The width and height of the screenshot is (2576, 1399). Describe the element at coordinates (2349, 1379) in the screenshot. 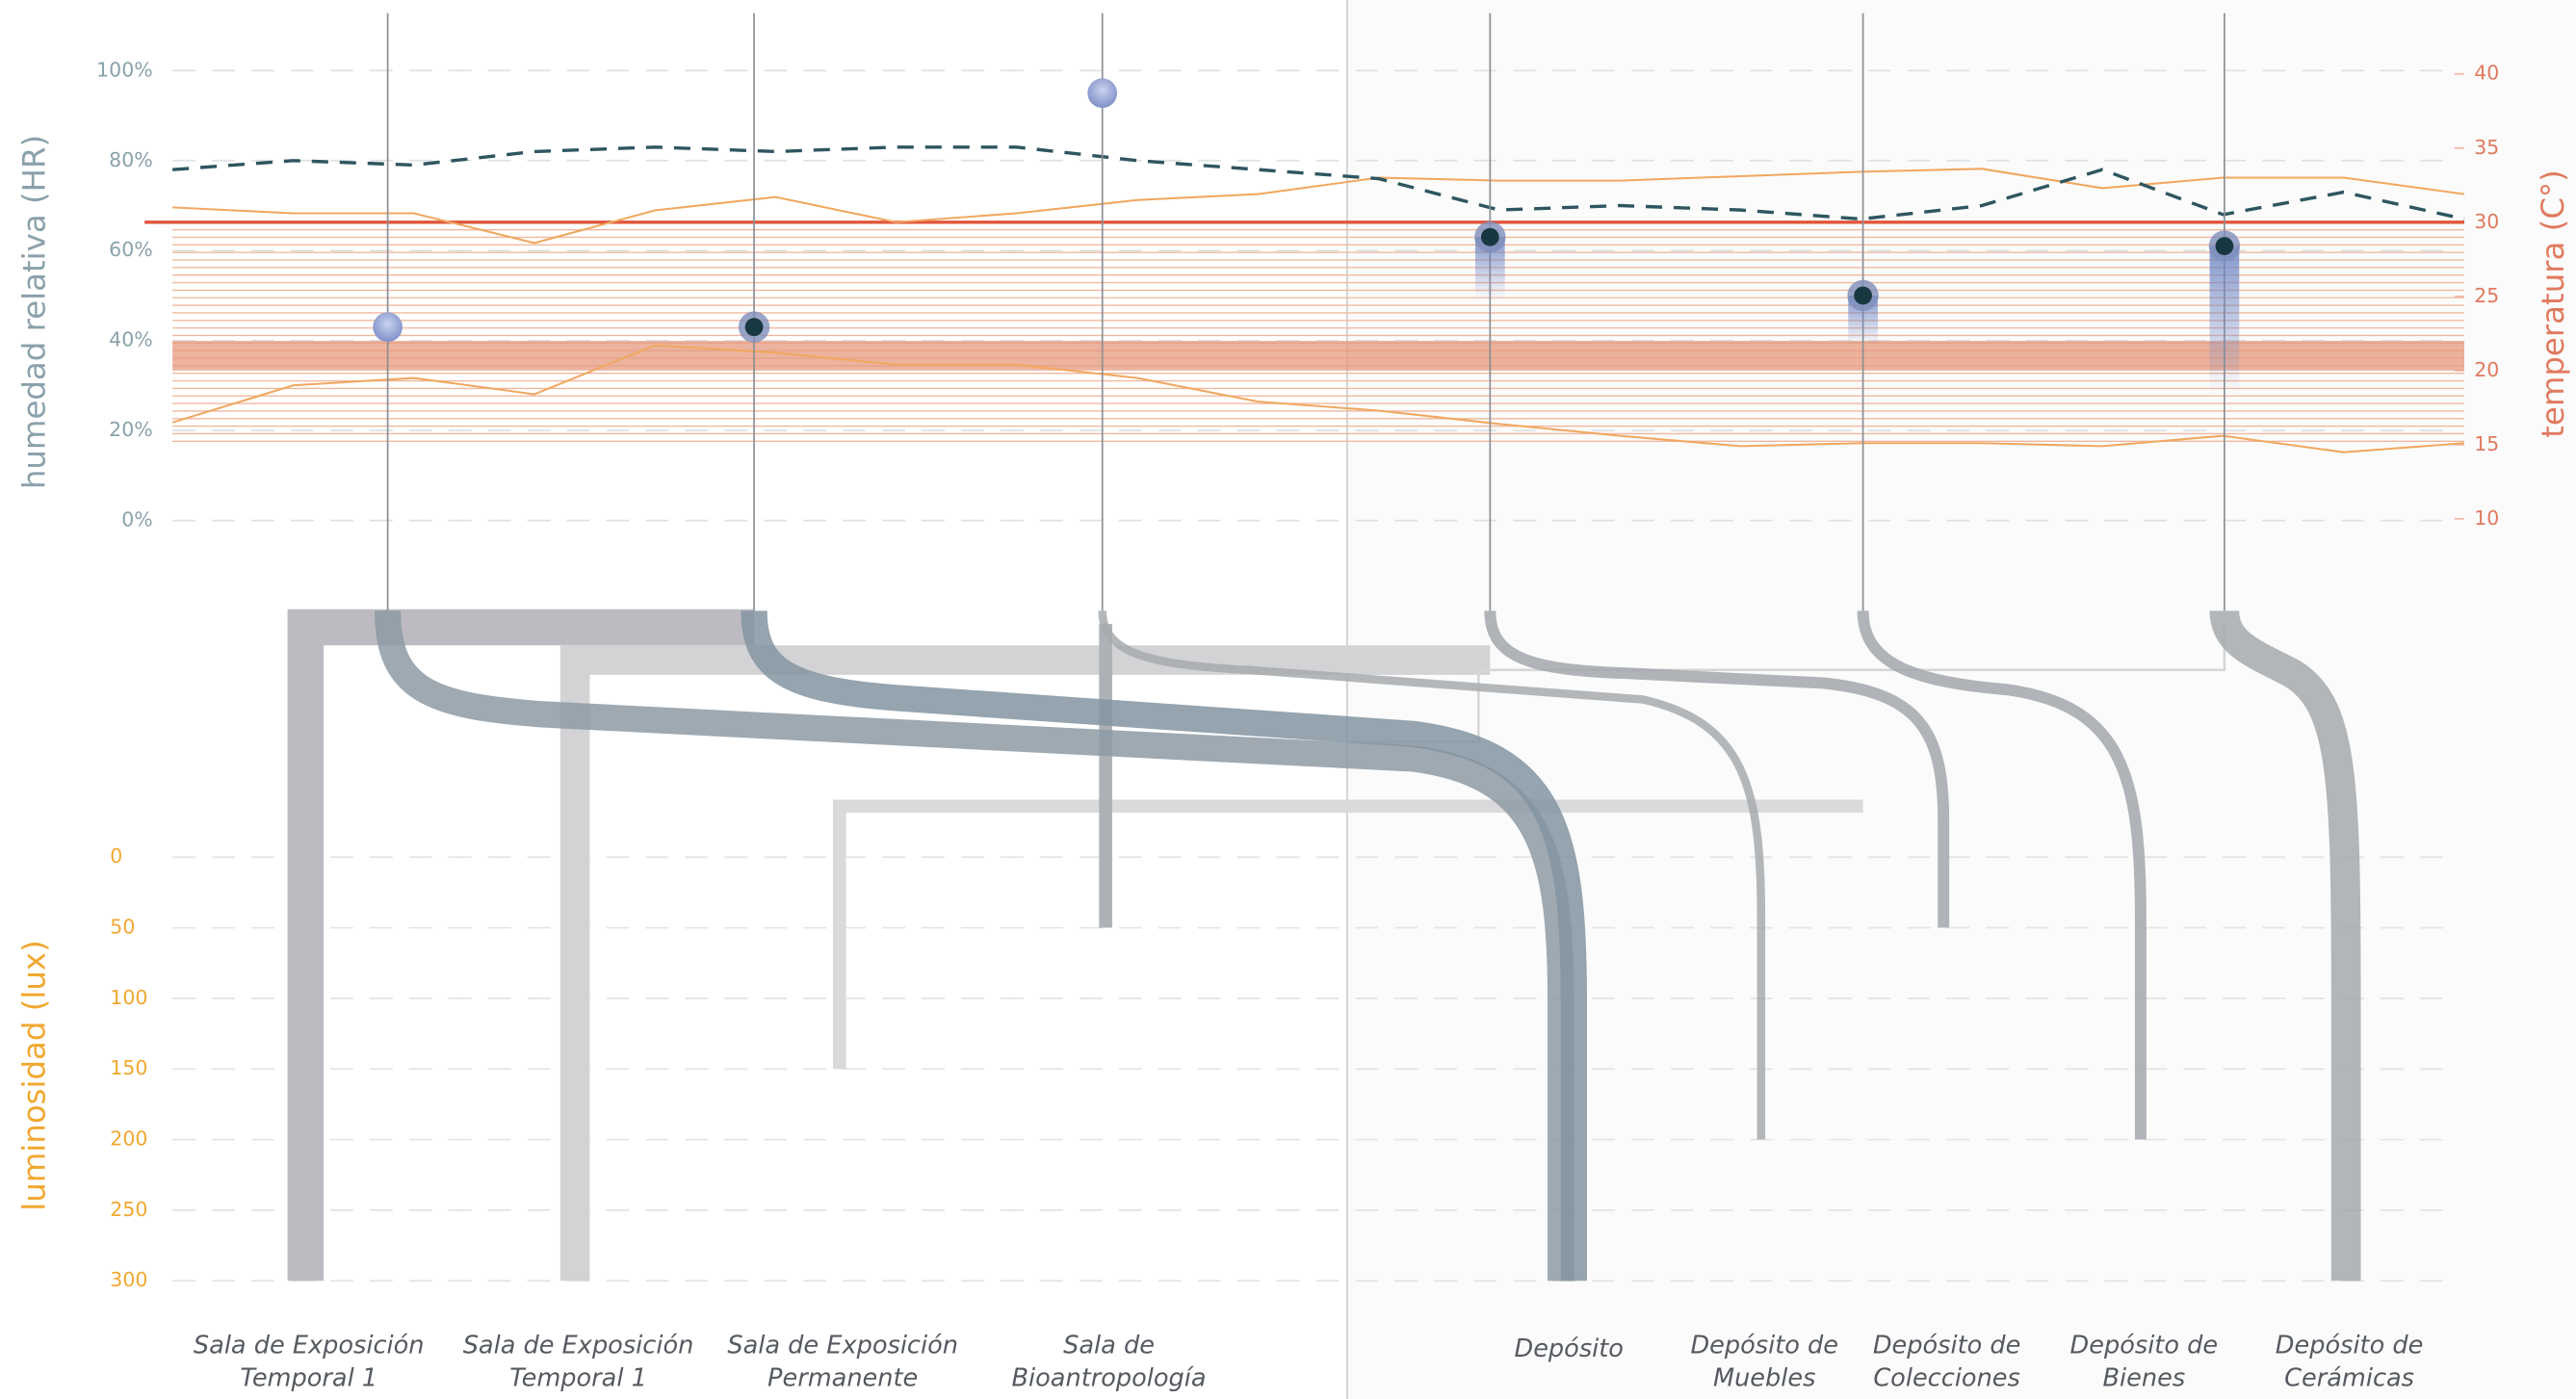

I see `room-label: Cerámicas` at that location.